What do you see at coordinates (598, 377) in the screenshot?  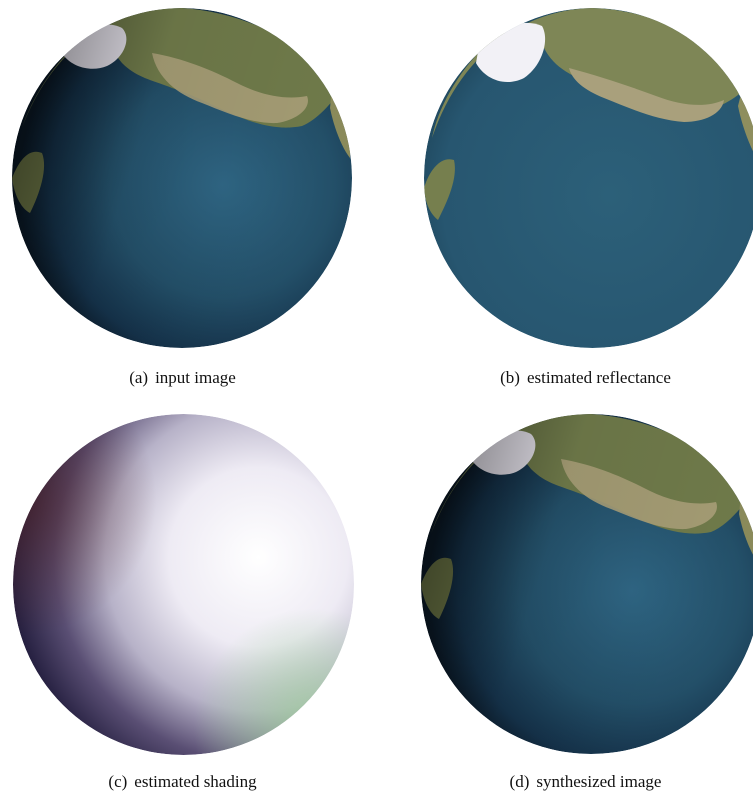 I see `caption-text: estimated reflectance` at bounding box center [598, 377].